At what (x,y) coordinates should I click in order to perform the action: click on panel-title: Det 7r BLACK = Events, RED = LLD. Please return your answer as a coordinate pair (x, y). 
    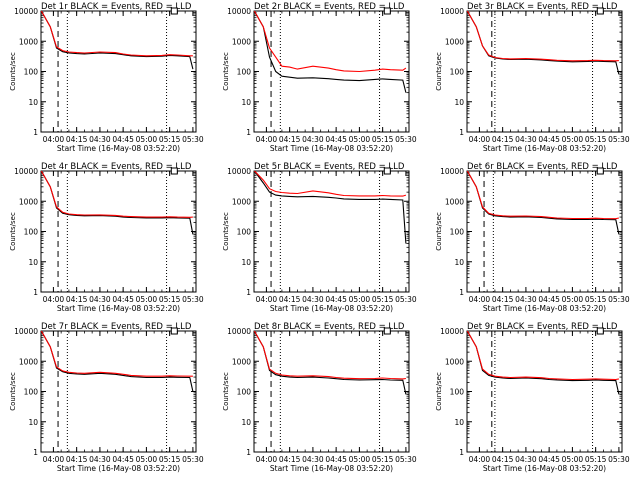
    Looking at the image, I should click on (116, 327).